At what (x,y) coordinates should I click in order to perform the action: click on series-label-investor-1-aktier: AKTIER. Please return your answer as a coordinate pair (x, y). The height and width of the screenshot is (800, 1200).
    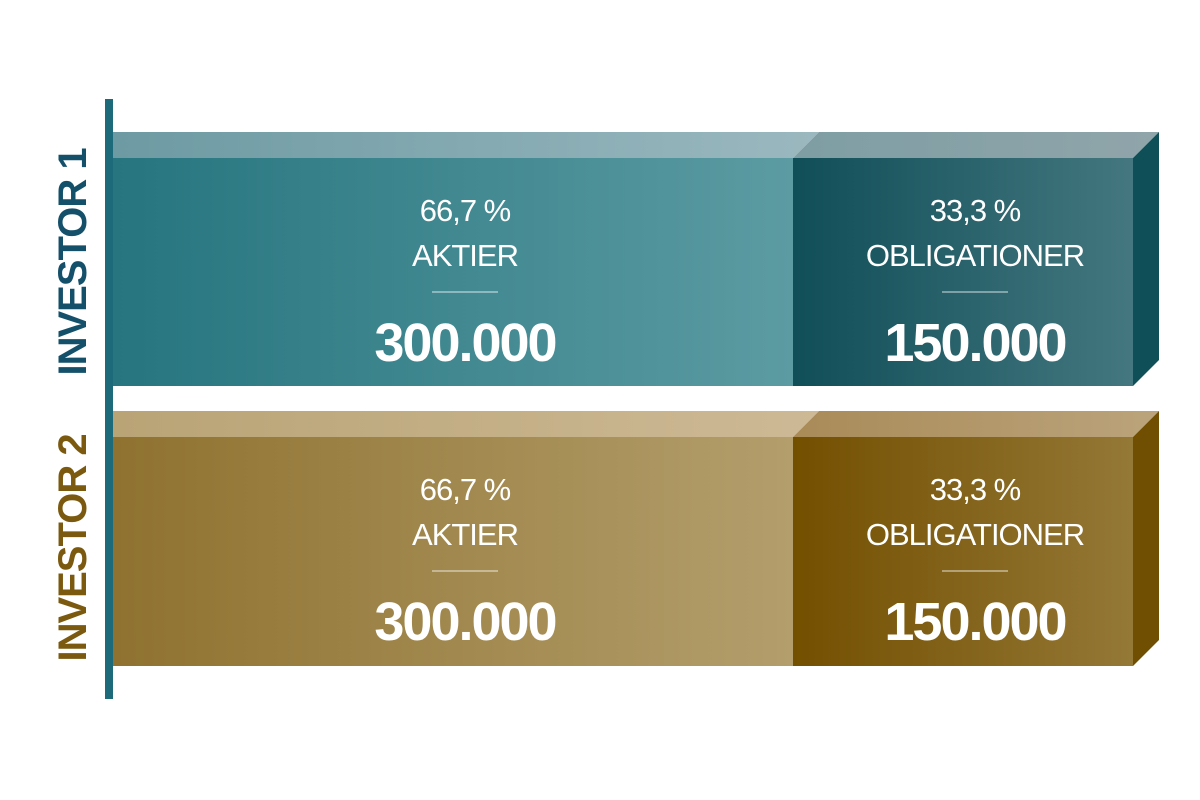
    Looking at the image, I should click on (465, 255).